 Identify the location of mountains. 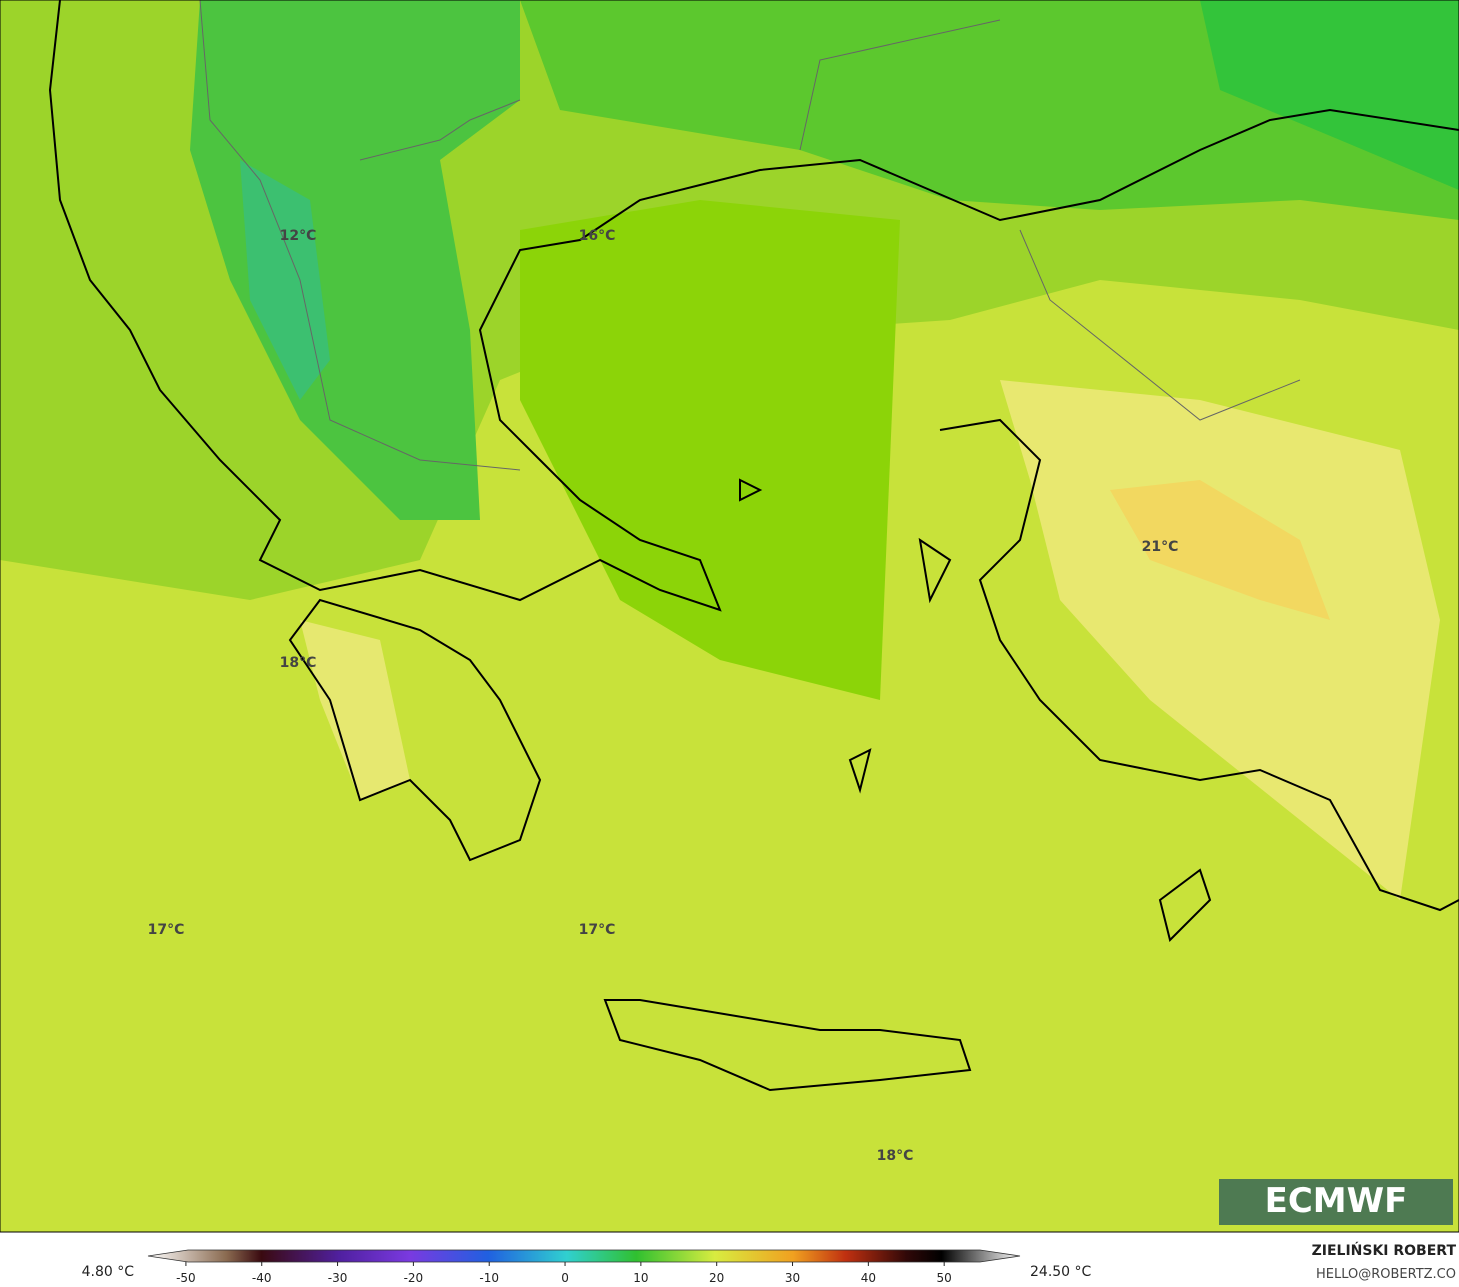
(355, 260).